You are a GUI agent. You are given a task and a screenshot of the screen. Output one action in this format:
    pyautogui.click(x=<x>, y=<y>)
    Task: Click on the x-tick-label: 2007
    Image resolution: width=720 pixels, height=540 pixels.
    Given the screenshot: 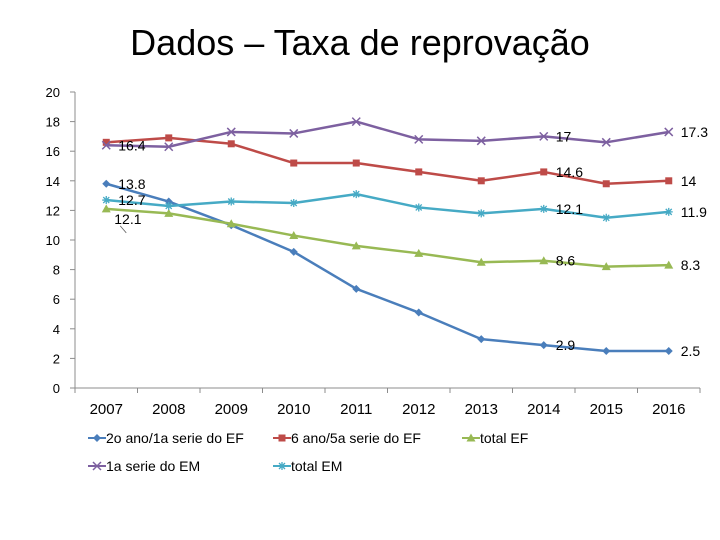 What is the action you would take?
    pyautogui.click(x=106, y=409)
    